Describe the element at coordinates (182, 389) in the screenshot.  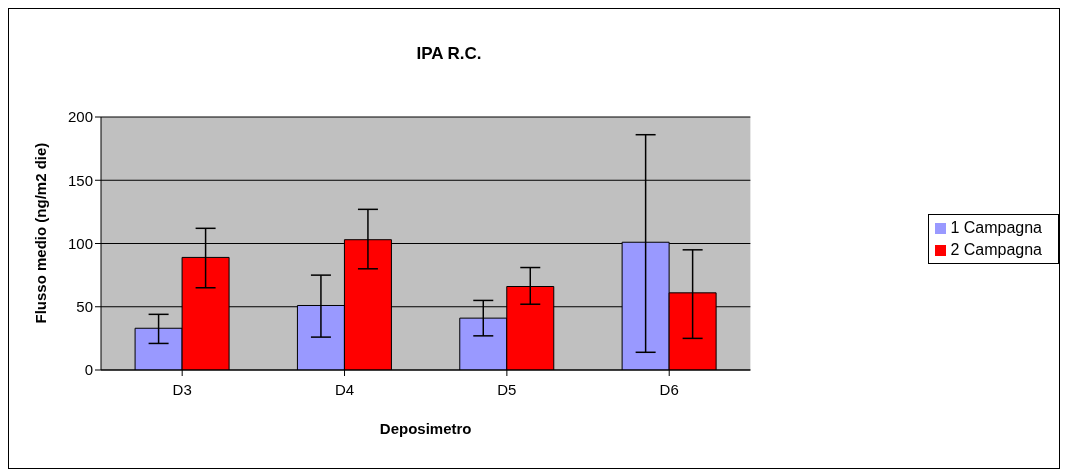
I see `x-tick-label: D3` at that location.